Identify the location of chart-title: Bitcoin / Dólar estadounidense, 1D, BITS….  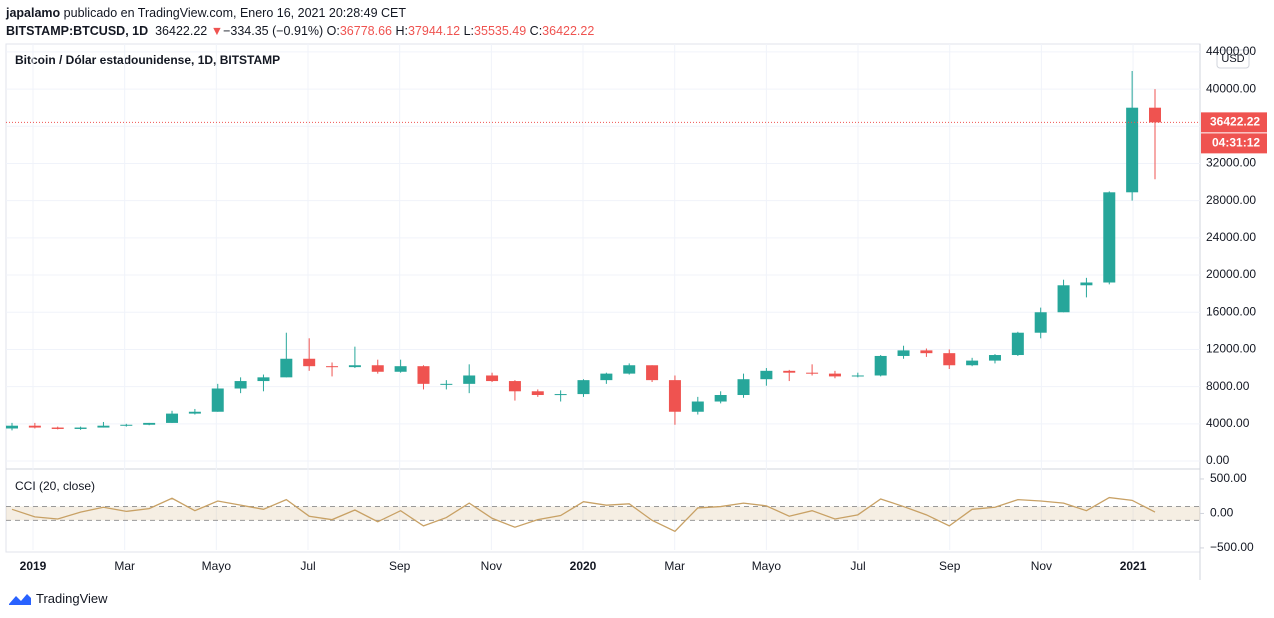
(147, 60).